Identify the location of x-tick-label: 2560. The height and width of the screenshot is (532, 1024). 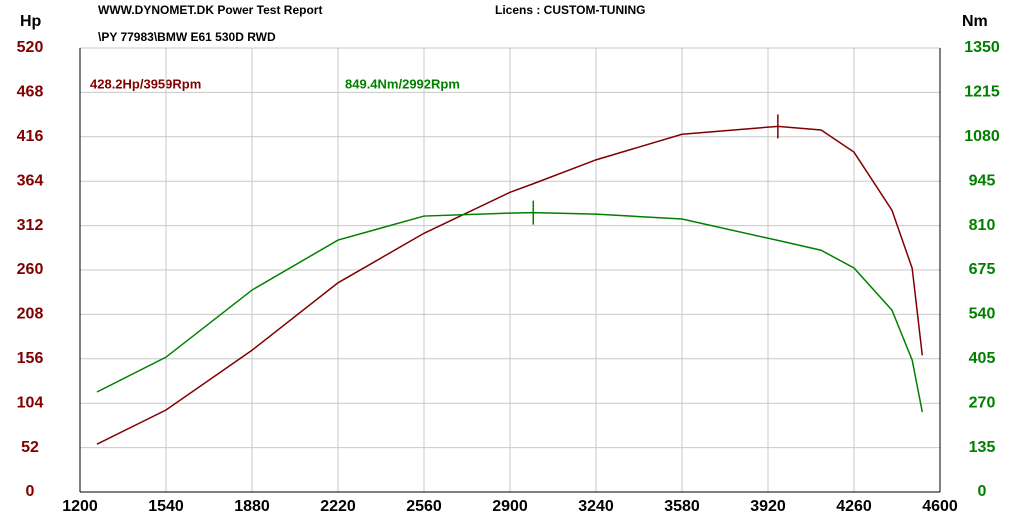
(424, 506).